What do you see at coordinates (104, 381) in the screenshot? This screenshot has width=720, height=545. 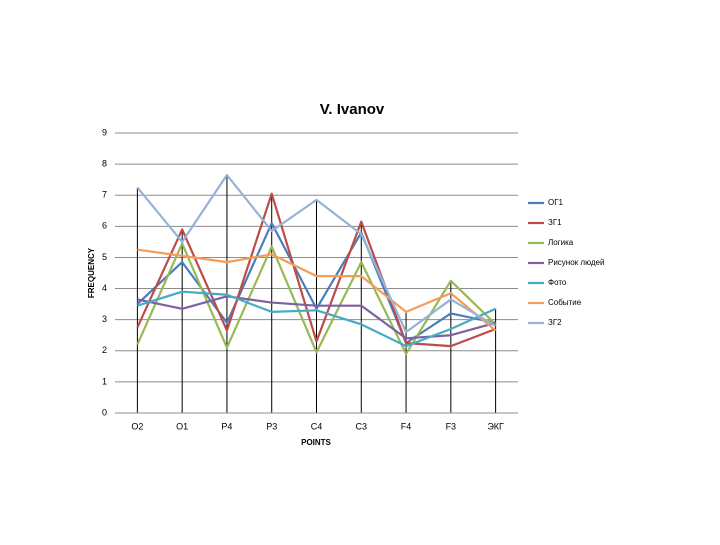 I see `y-tick-label: 1` at bounding box center [104, 381].